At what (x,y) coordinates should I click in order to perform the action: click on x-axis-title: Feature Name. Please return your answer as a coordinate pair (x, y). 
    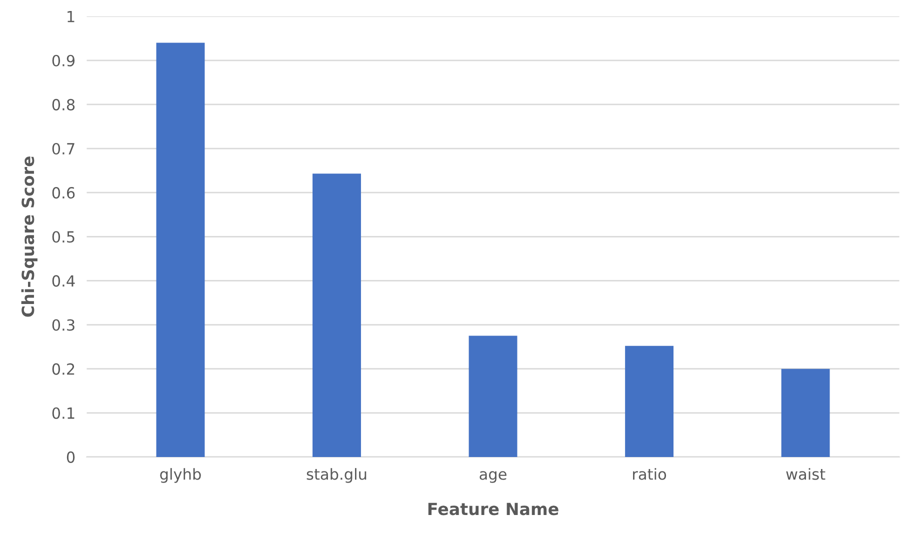
    Looking at the image, I should click on (493, 509).